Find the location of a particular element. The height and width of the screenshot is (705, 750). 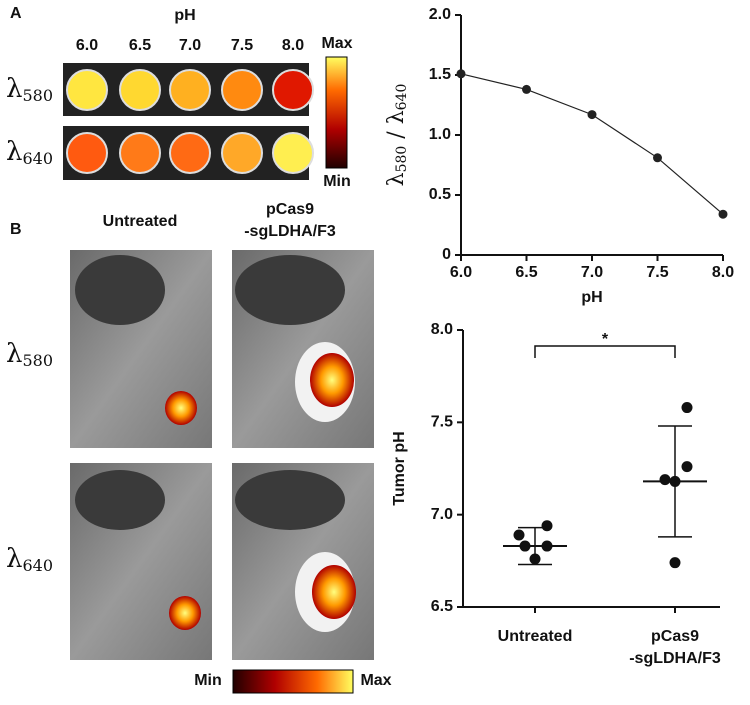

y-axis-title: λ580 / λ640 is located at coordinates (397, 135).